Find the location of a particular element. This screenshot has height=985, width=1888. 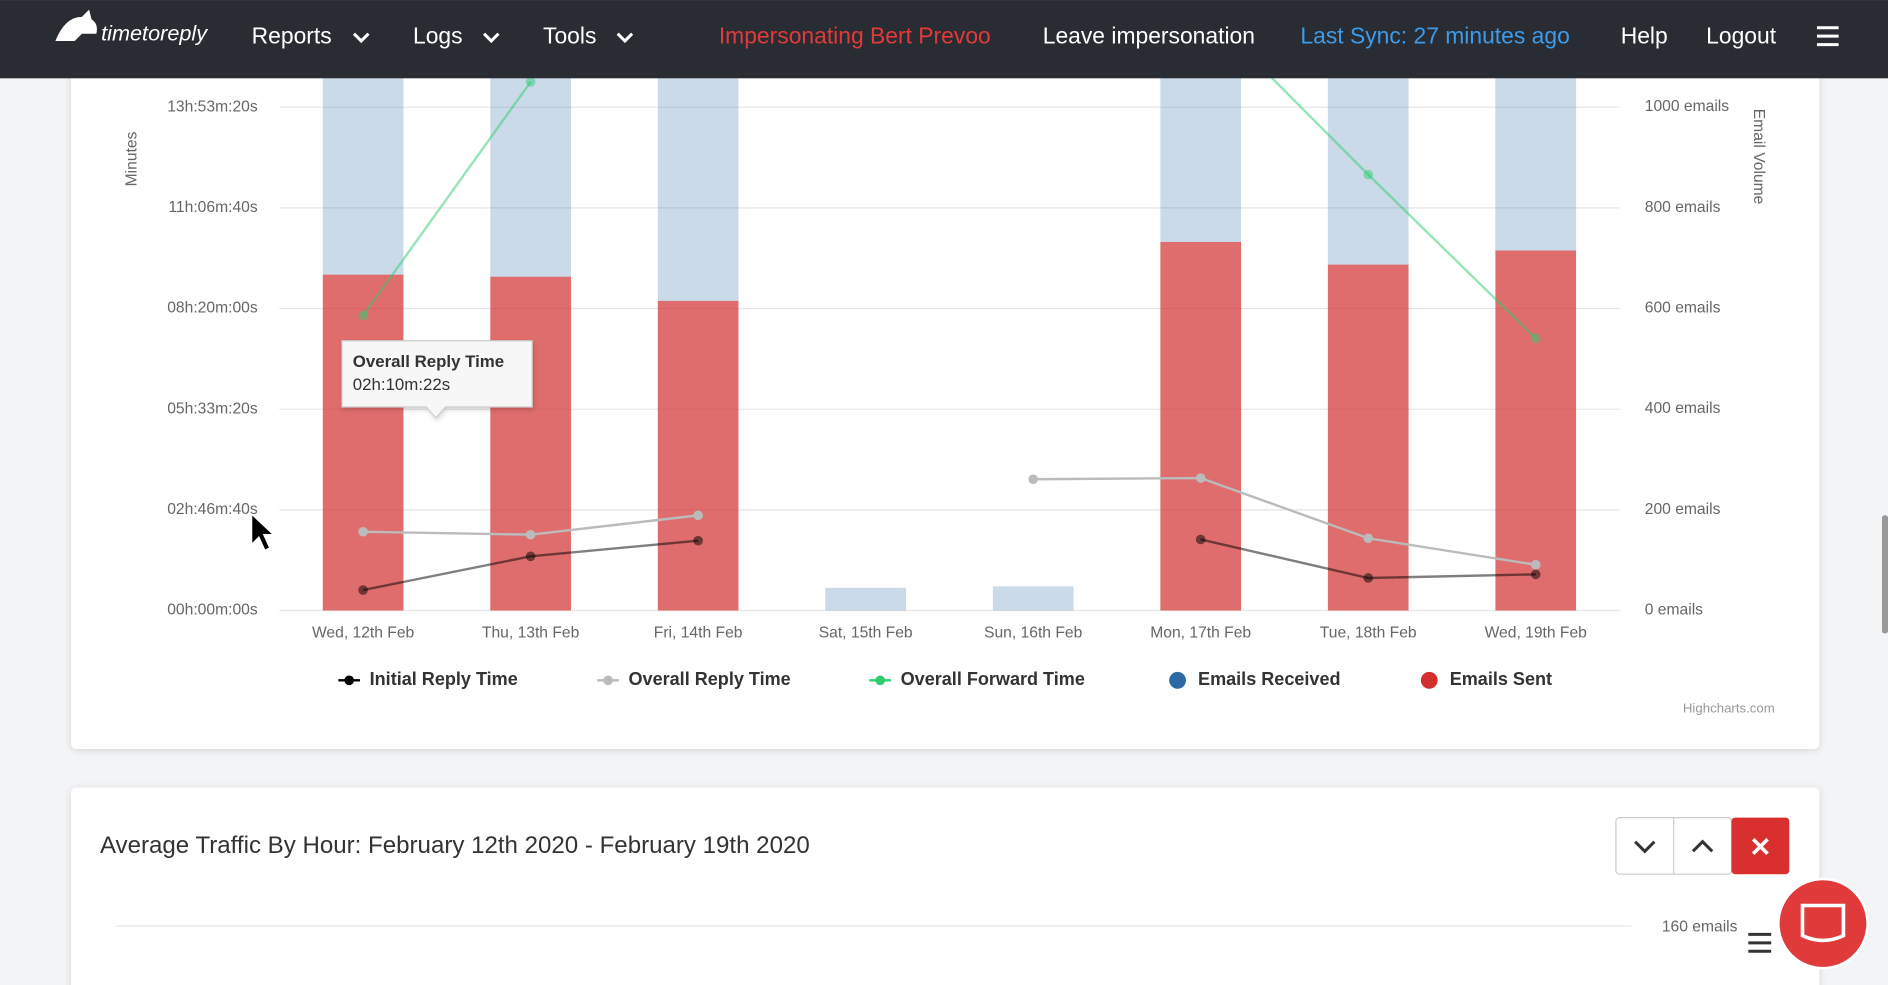

legend-label: Overall Reply Time is located at coordinates (710, 679).